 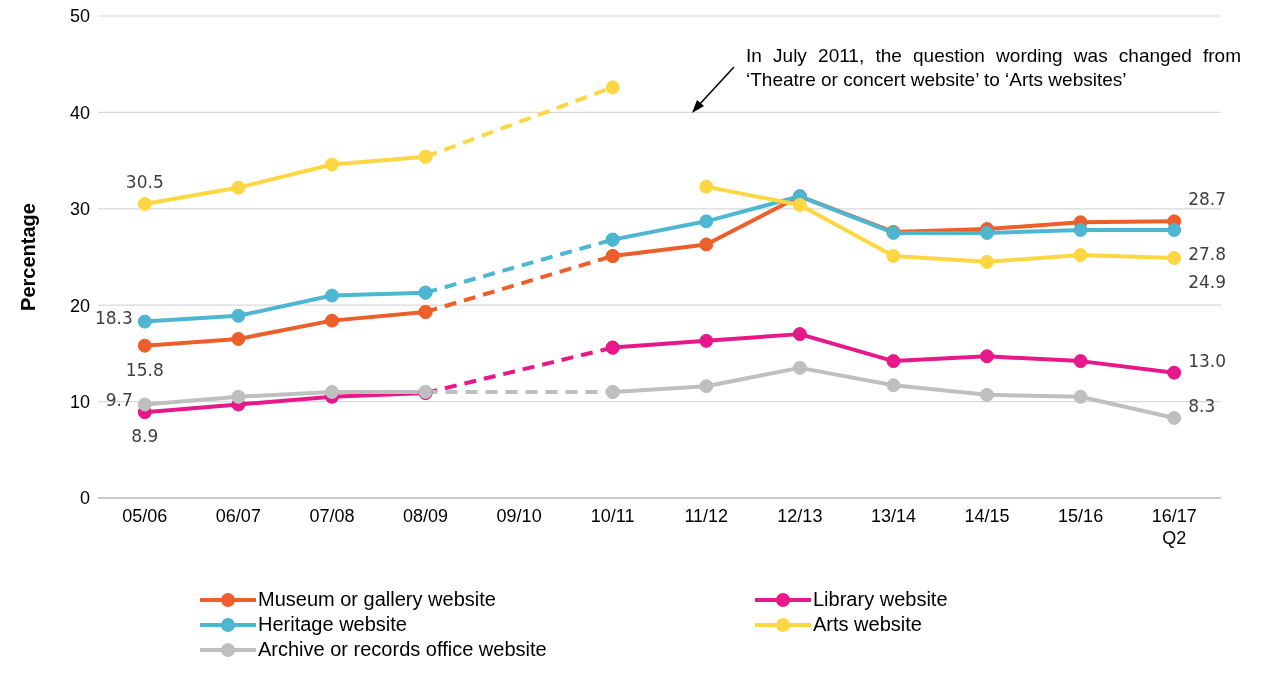 What do you see at coordinates (332, 516) in the screenshot?
I see `x-tick-label: 07/08` at bounding box center [332, 516].